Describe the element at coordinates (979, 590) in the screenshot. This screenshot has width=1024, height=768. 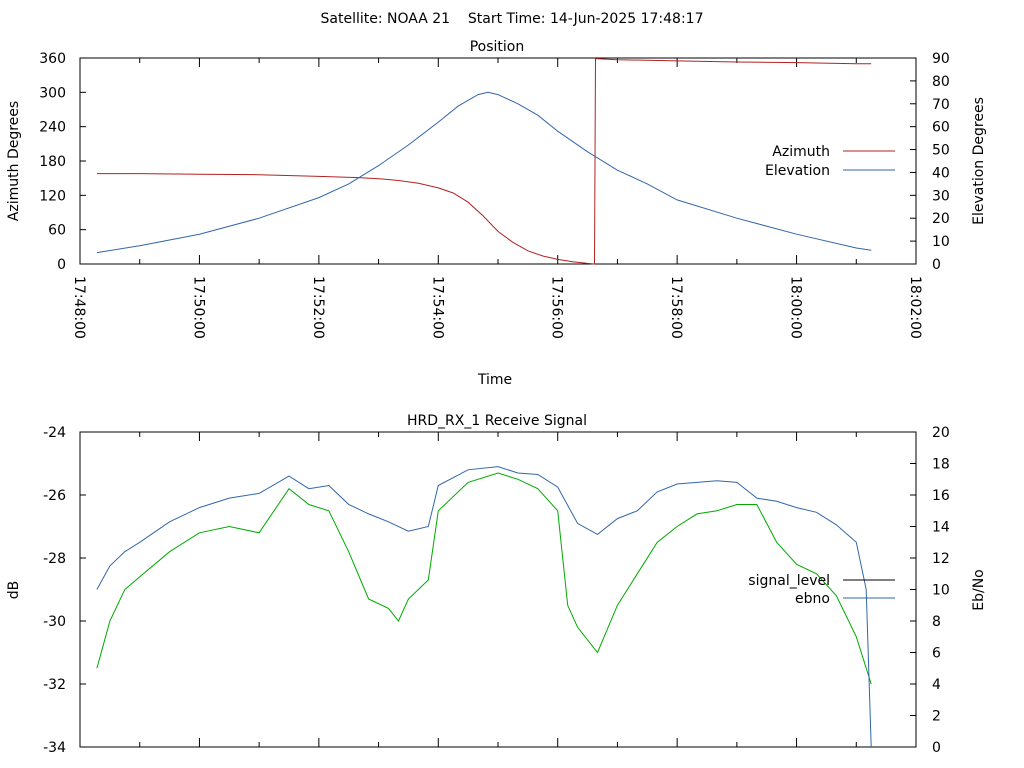
I see `signal-y2-axis-label: Eb/No` at that location.